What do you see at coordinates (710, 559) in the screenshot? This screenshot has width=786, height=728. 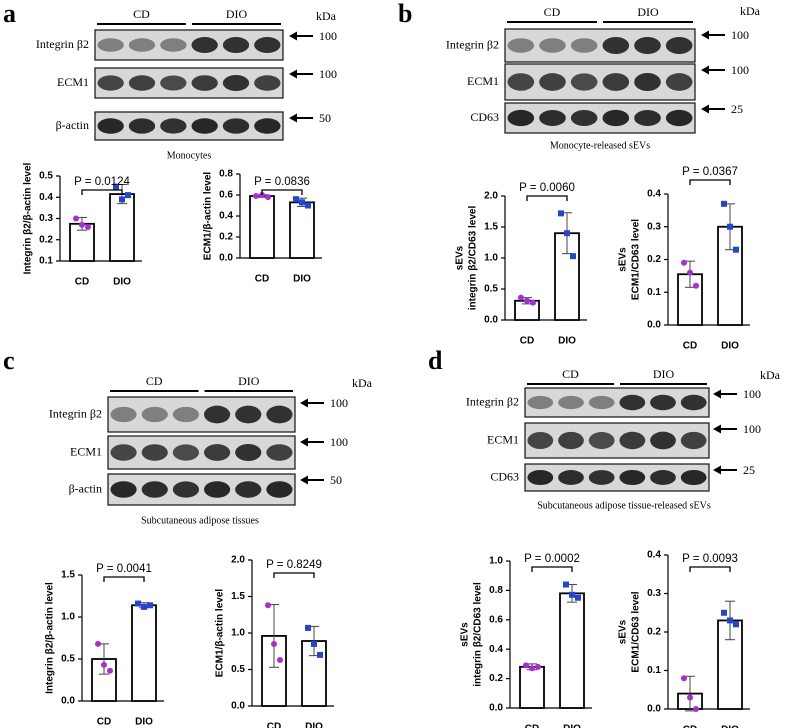 I see `p-value: P = 0.0093` at bounding box center [710, 559].